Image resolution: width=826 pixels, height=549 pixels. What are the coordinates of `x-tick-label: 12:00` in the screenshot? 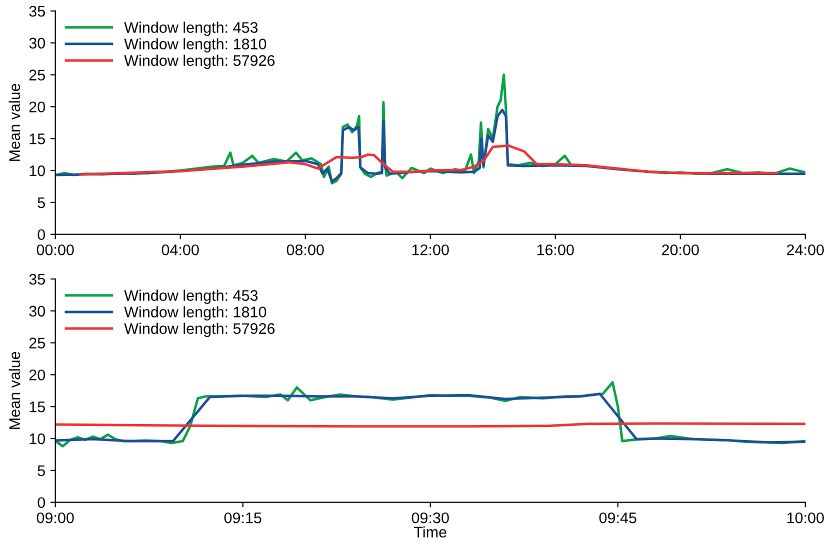 It's located at (430, 250).